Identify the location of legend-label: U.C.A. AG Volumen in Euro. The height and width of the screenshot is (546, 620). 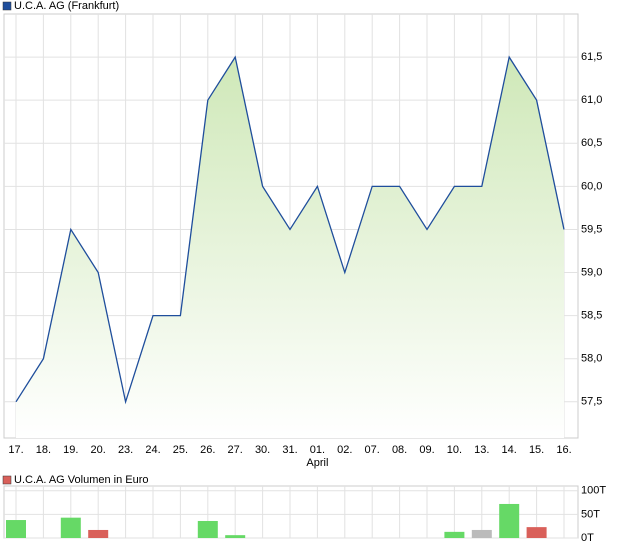
(81, 480).